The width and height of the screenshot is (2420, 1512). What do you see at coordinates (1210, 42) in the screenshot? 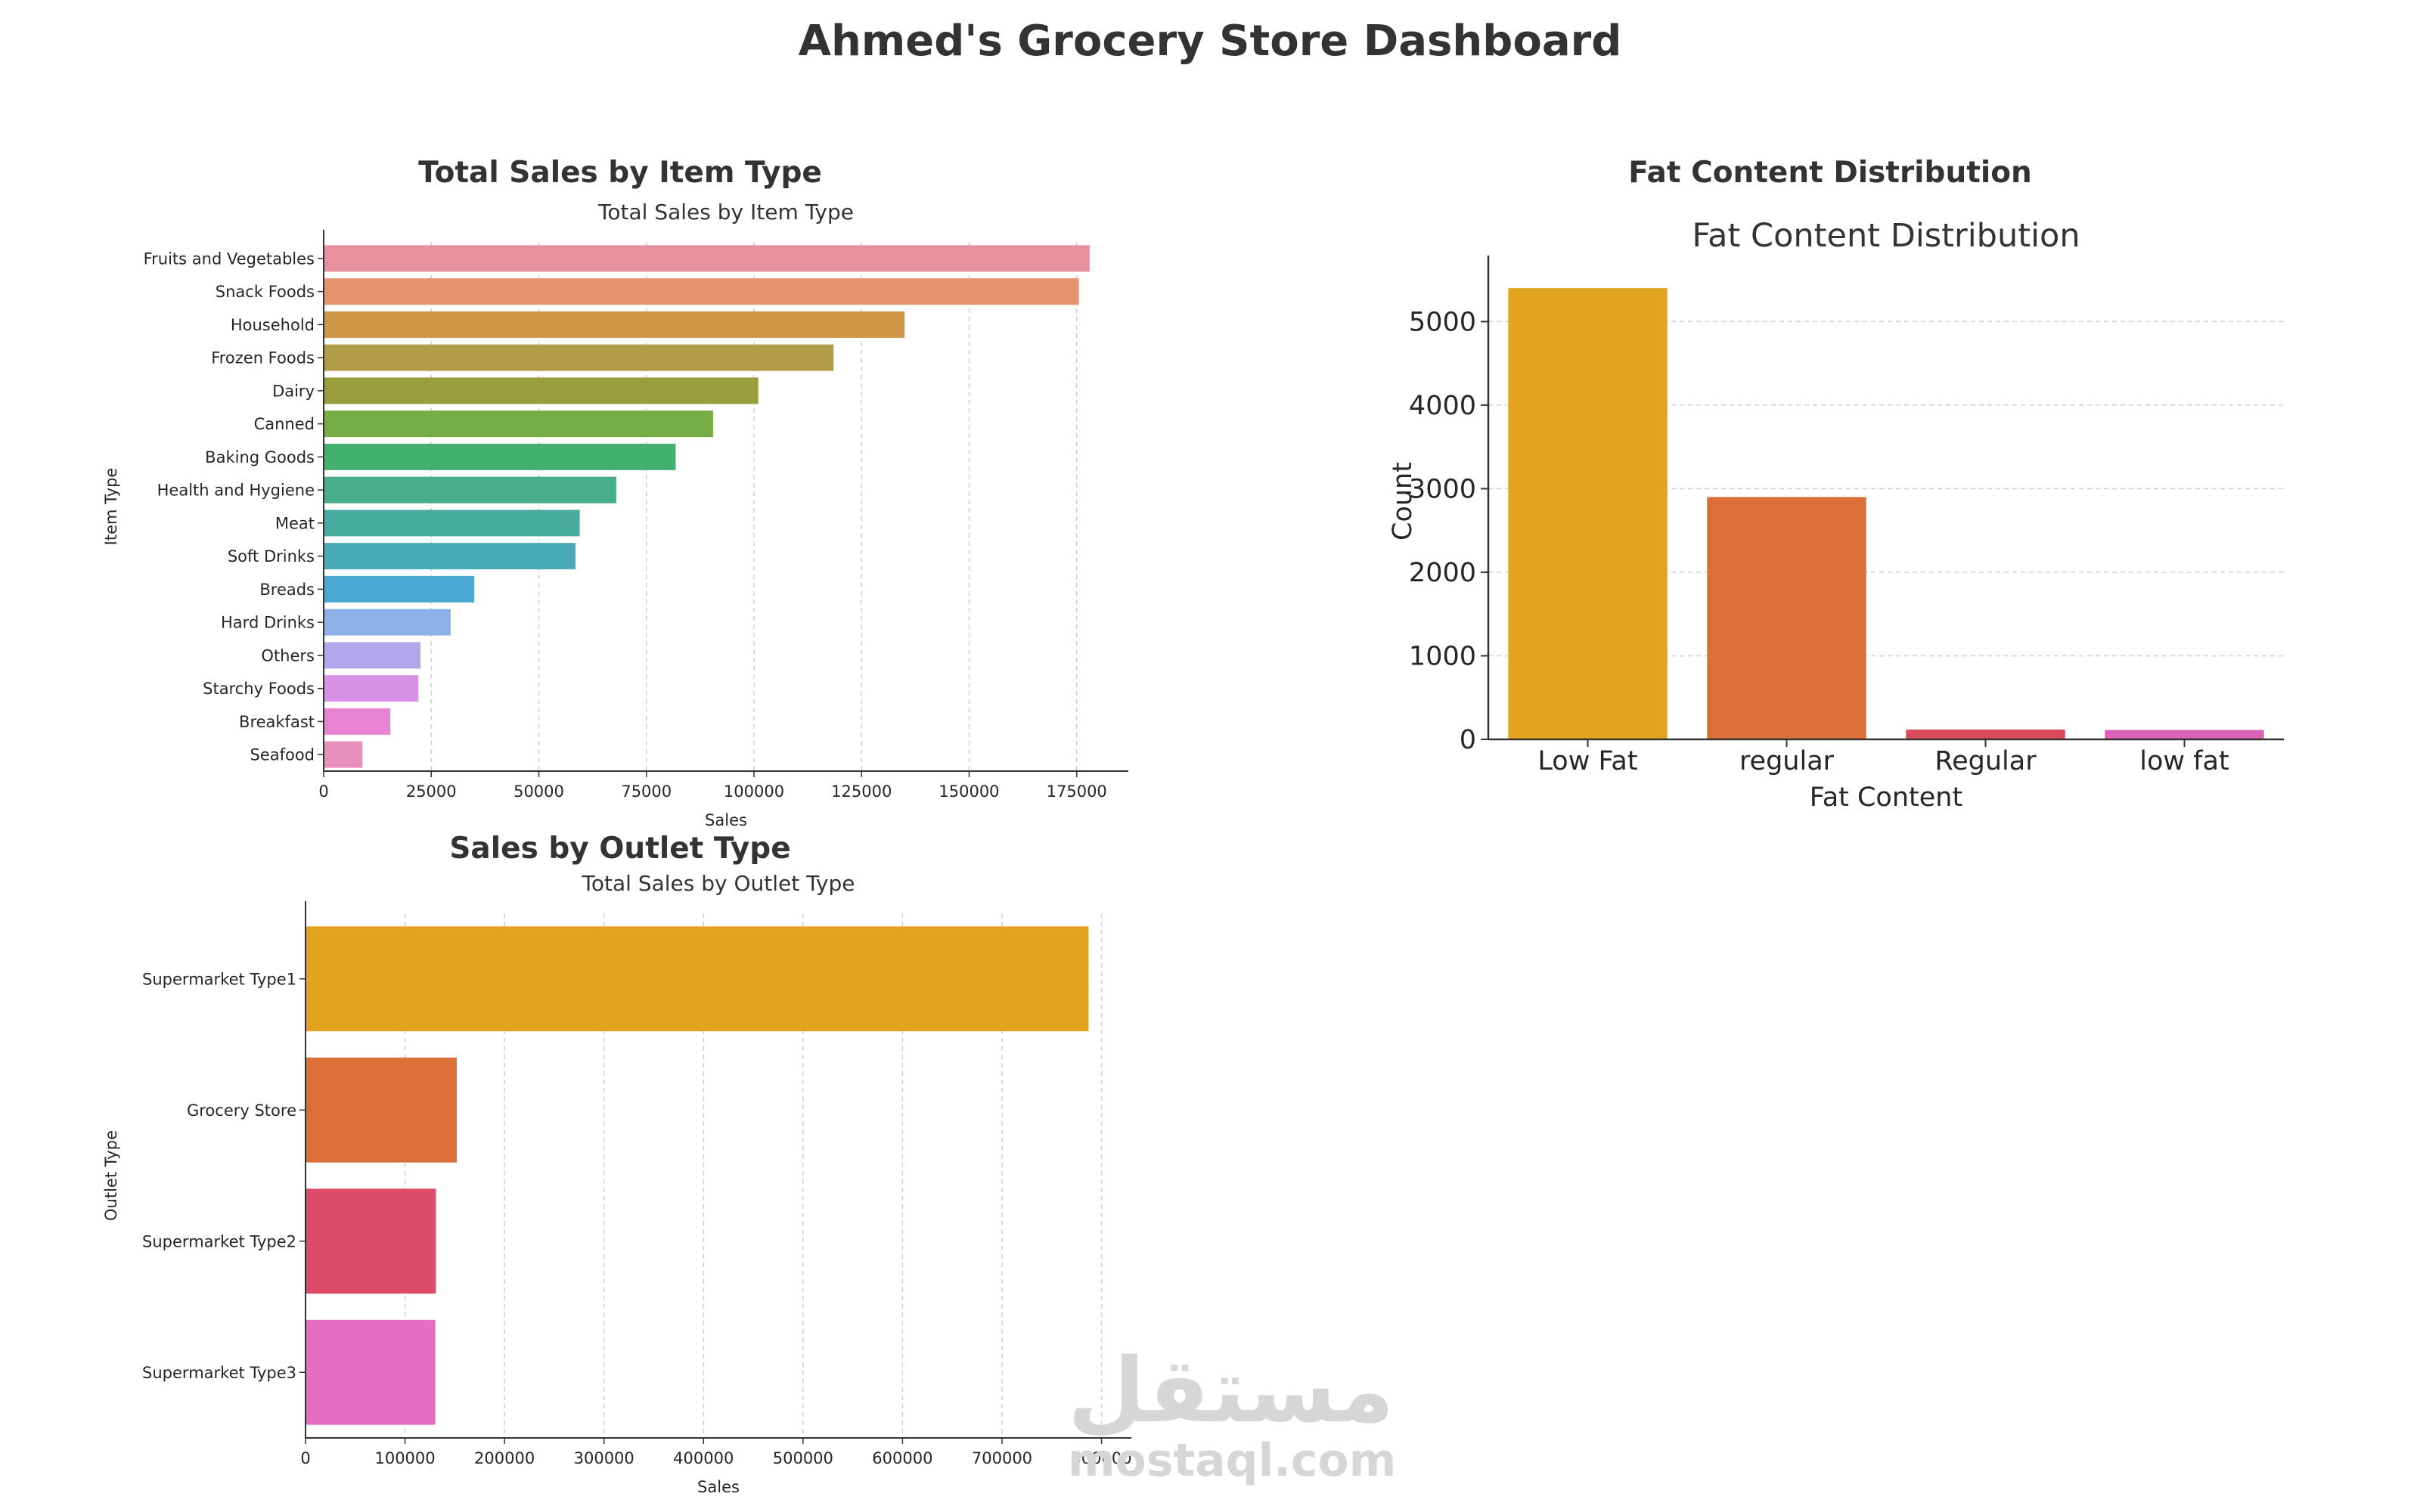
I see `dashboard-title: Ahmed's Grocery Store Dashboard` at bounding box center [1210, 42].